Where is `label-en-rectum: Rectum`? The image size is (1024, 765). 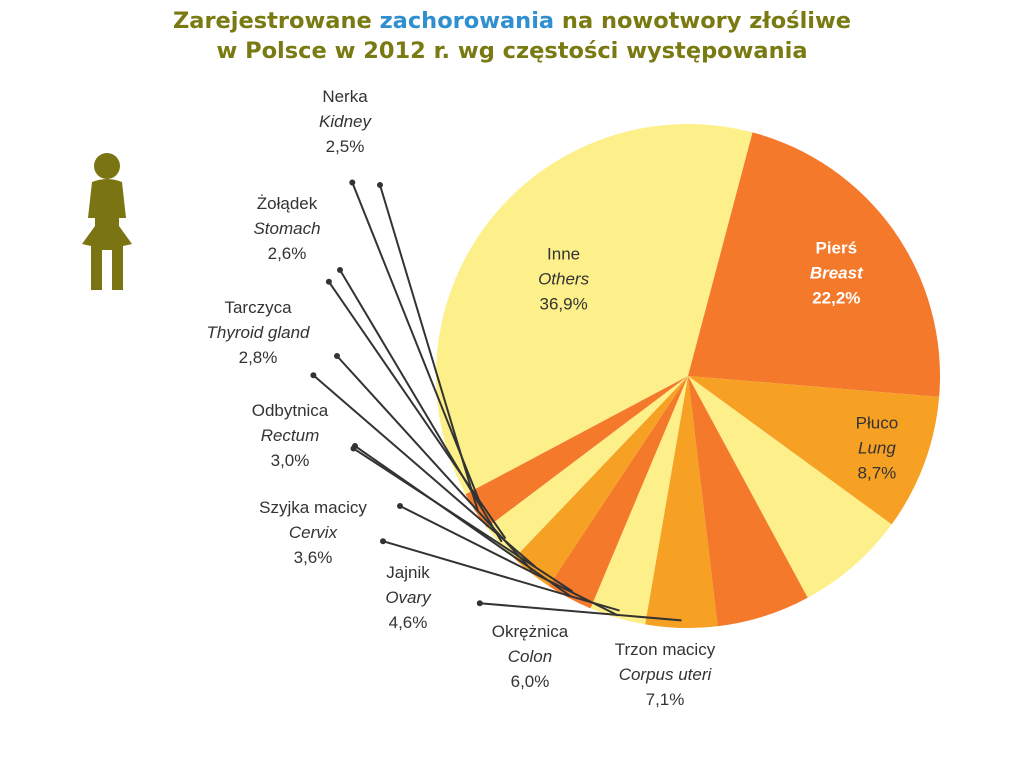
label-en-rectum: Rectum is located at coordinates (290, 435).